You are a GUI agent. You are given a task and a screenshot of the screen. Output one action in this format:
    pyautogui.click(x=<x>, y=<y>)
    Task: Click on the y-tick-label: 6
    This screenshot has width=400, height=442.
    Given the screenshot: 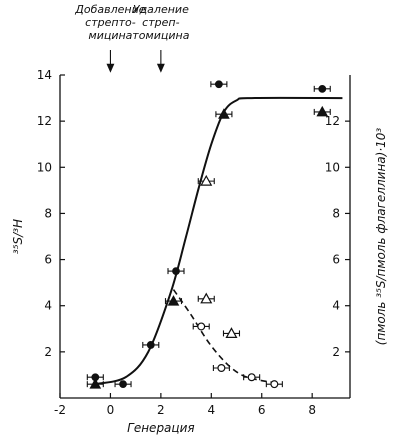 What is the action you would take?
    pyautogui.click(x=48, y=260)
    